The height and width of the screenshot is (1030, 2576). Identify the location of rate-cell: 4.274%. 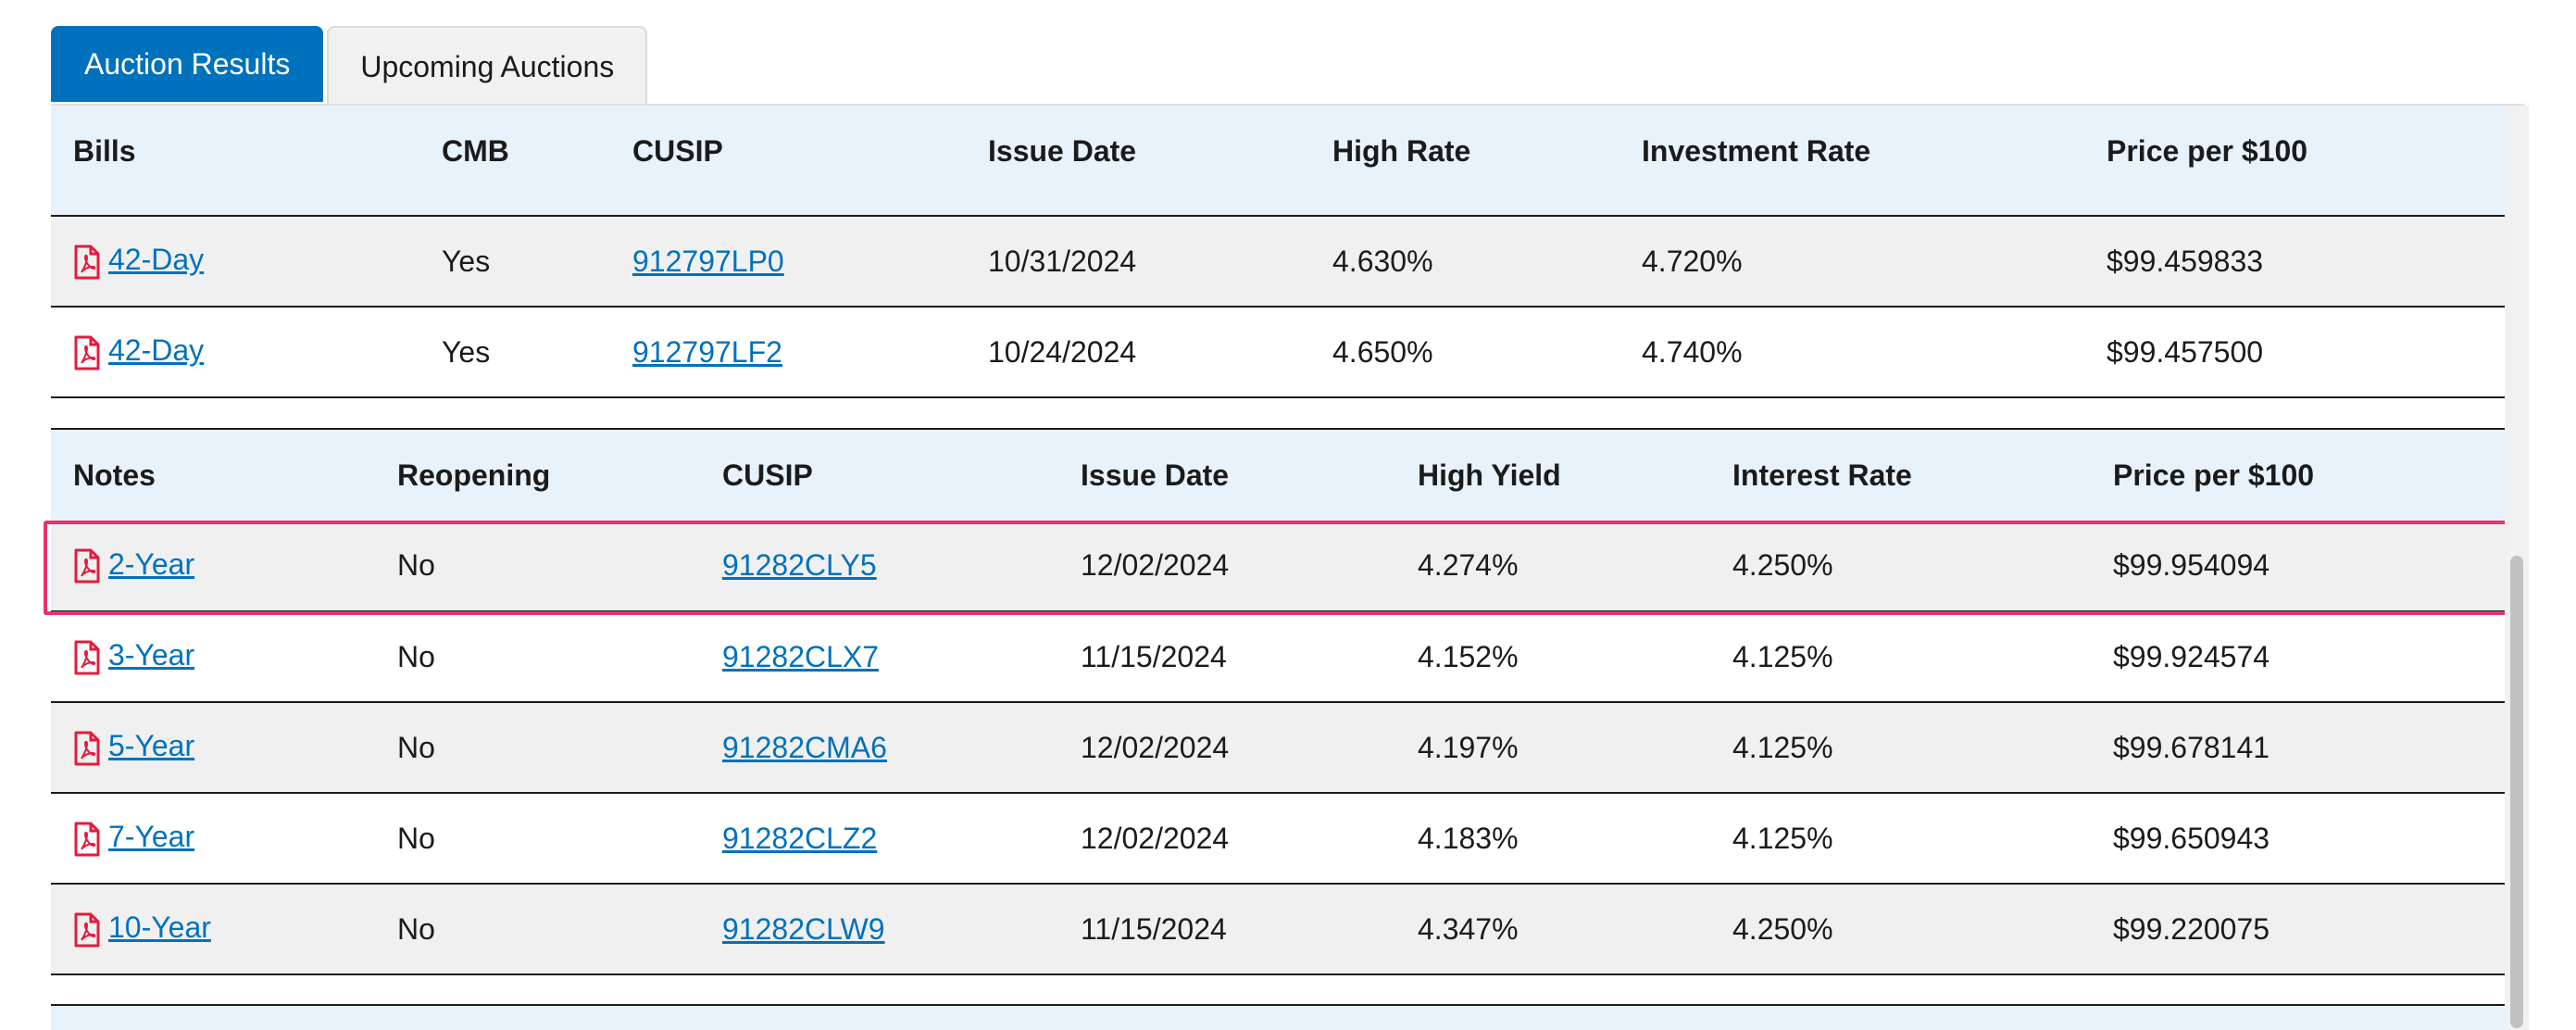
(1552, 566).